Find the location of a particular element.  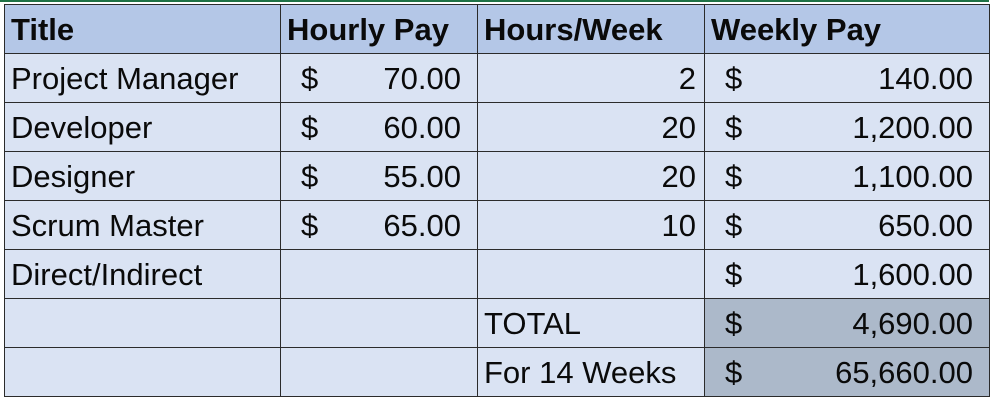

cell-hourly is located at coordinates (379, 274).